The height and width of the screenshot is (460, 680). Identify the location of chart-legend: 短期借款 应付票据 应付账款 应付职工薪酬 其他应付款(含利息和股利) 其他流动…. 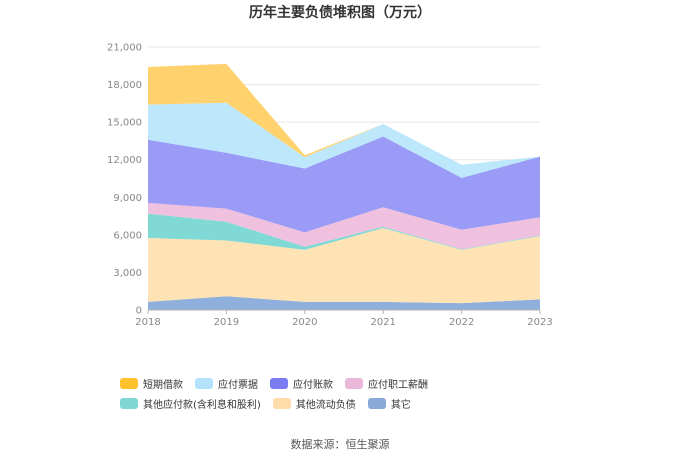
(355, 393).